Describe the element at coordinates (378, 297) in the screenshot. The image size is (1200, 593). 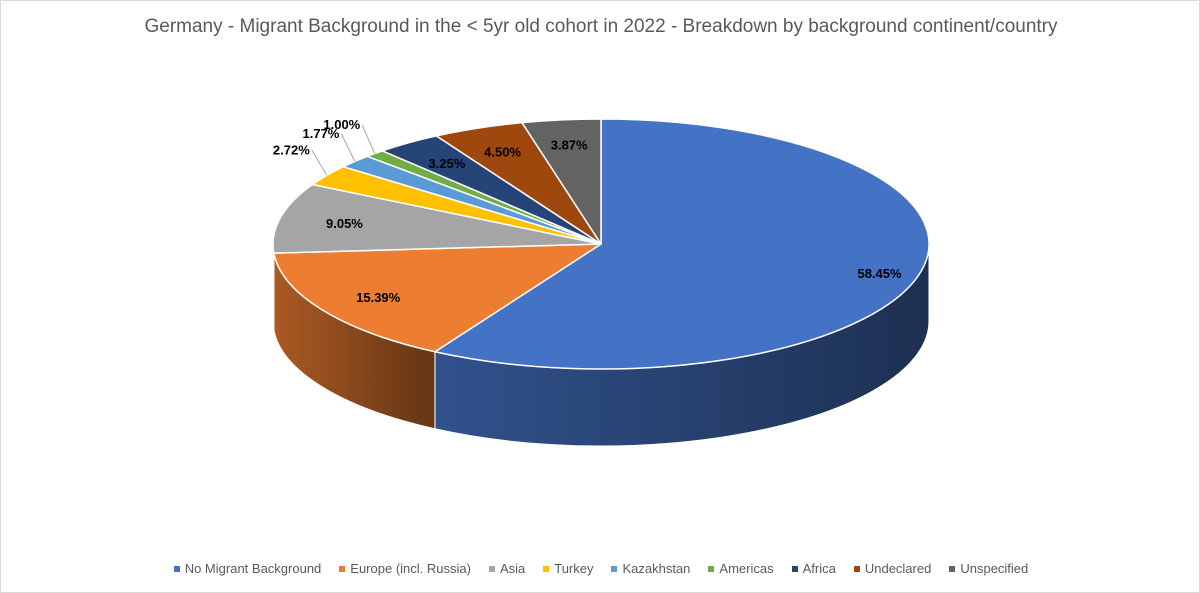
I see `data-label-europe-incl-russia: 15.39%` at that location.